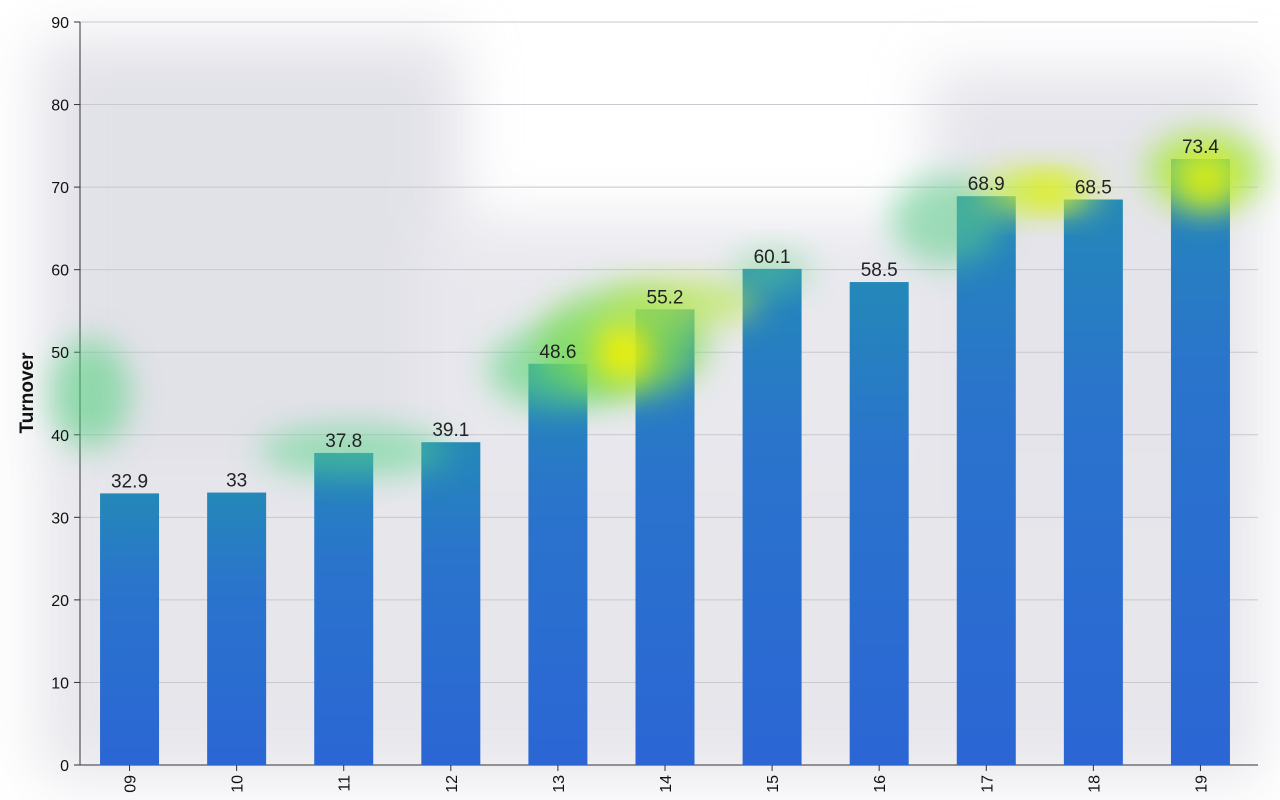 The width and height of the screenshot is (1280, 800). What do you see at coordinates (236, 481) in the screenshot?
I see `data-label-10: 33` at bounding box center [236, 481].